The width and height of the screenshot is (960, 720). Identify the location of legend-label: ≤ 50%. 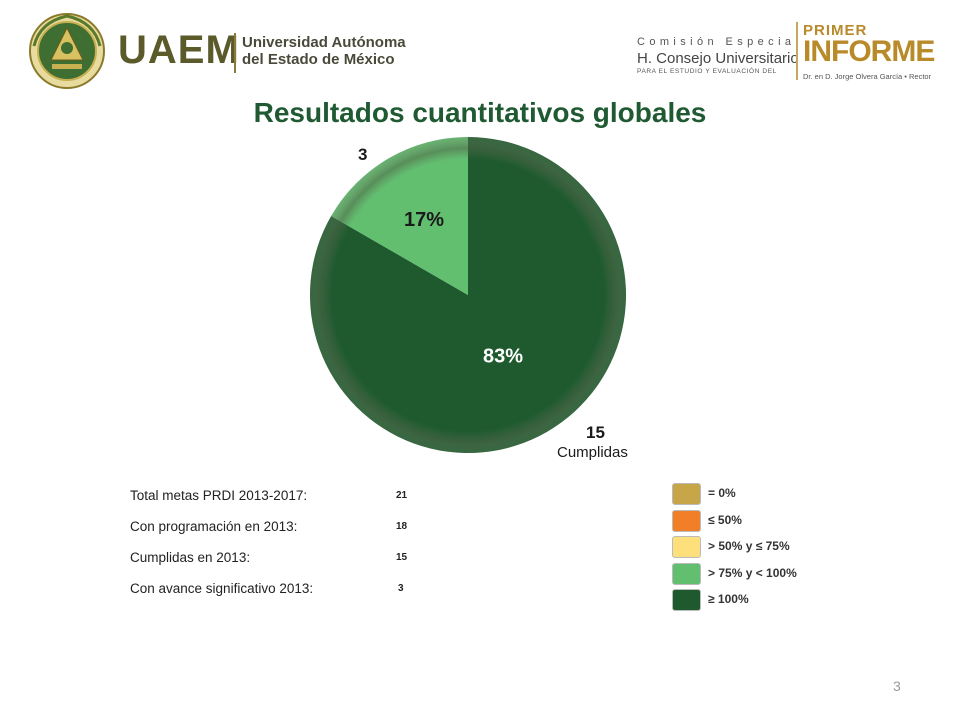
(725, 519).